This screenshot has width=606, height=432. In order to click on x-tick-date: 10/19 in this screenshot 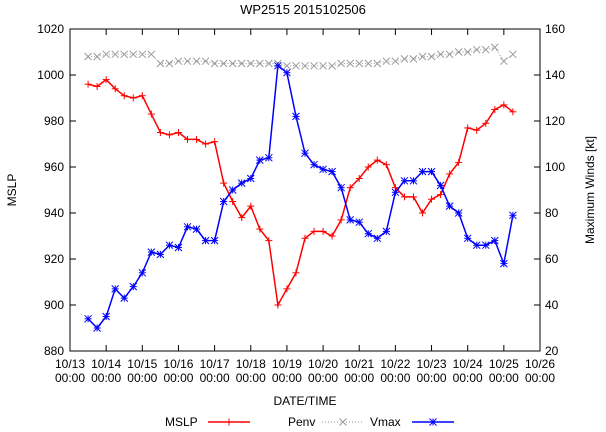, I will do `click(287, 364)`.